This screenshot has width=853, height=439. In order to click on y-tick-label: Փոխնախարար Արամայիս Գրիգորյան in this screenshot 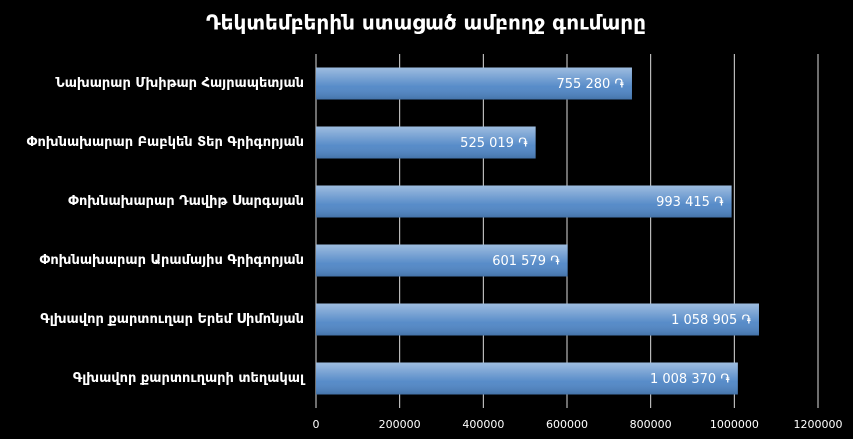, I will do `click(172, 260)`.